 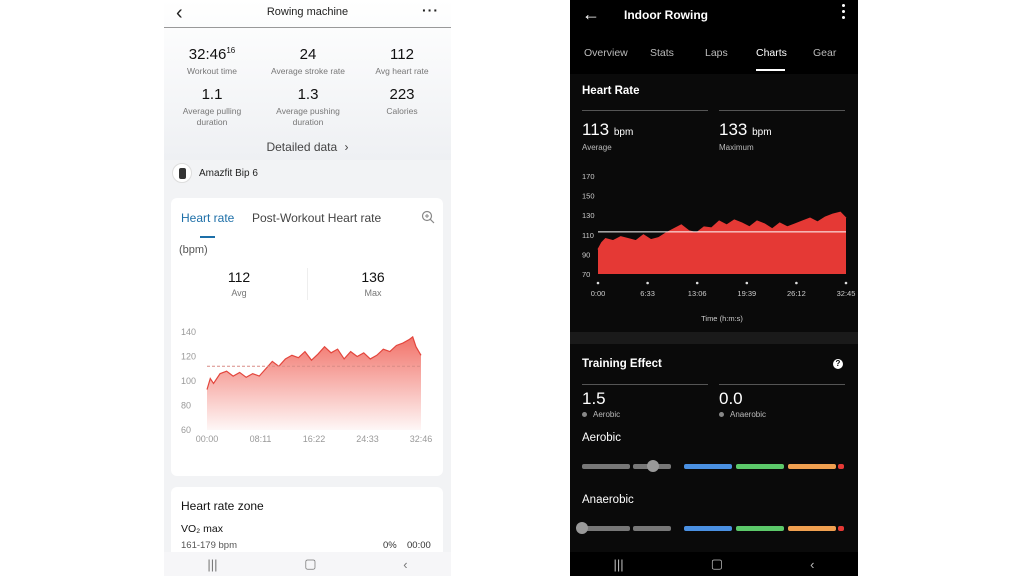 I want to click on anaerobic-label: Anaerobic, so click(x=748, y=414).